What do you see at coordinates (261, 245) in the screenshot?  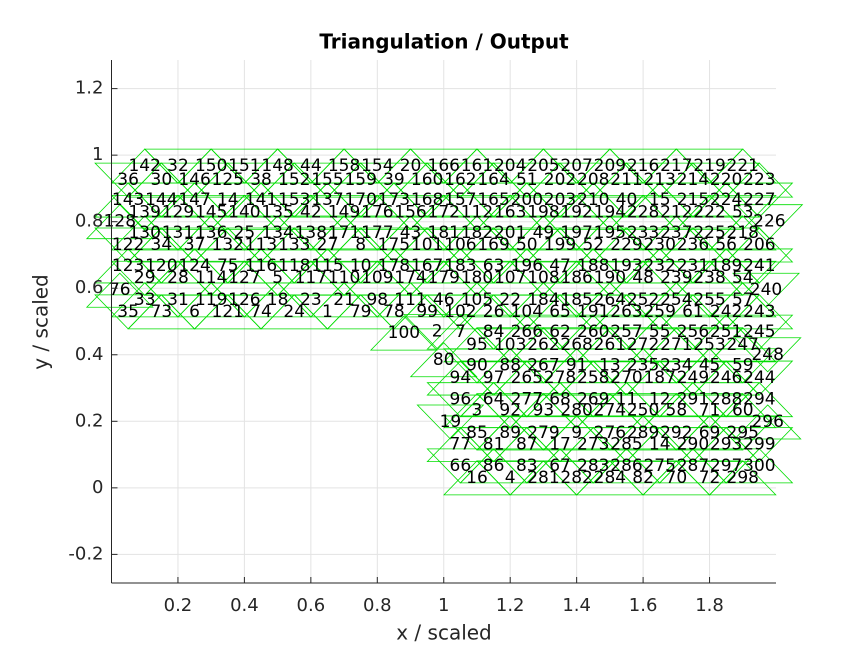 I see `triangle-label: 113` at bounding box center [261, 245].